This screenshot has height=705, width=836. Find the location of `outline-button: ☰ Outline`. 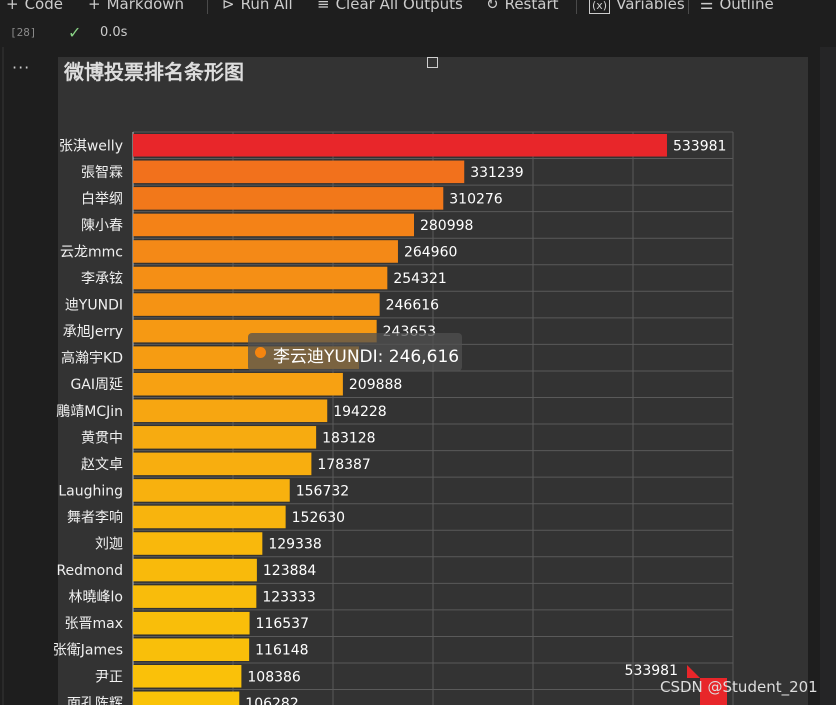

outline-button: ☰ Outline is located at coordinates (737, 6).